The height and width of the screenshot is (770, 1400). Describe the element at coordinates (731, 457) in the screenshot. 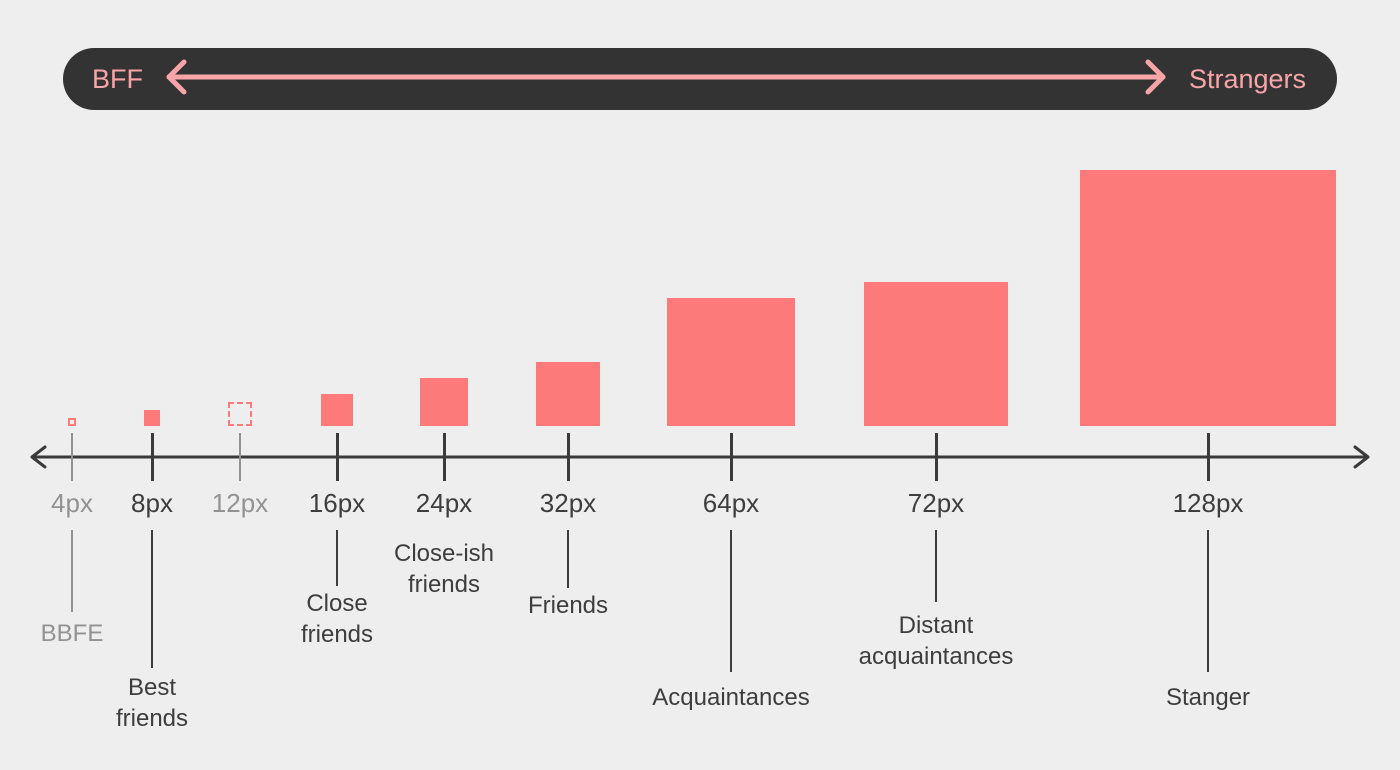

I see `tick-64px` at that location.